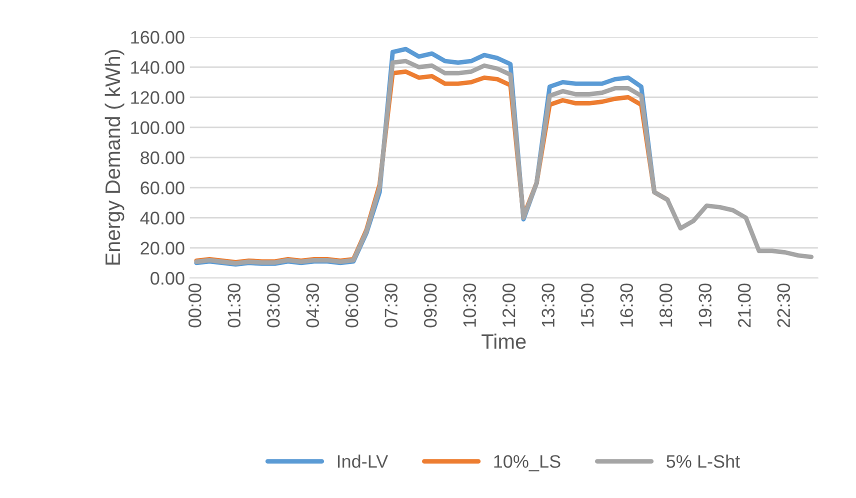  I want to click on x-tick-label: 06:00, so click(351, 306).